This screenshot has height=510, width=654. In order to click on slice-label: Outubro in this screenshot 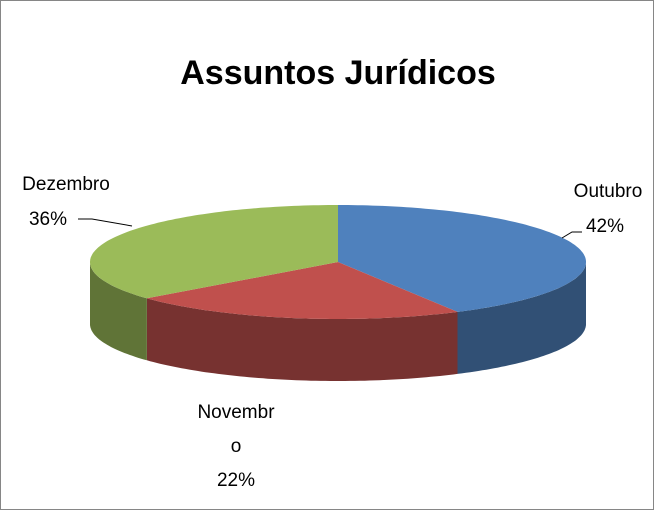, I will do `click(608, 191)`.